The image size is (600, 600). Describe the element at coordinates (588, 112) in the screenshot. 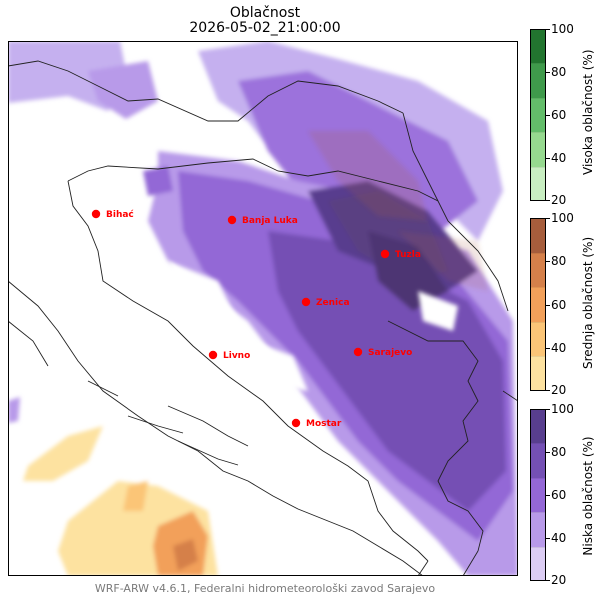

I see `high-cloud-colorbar-label: Visoka oblačnost (%)` at that location.